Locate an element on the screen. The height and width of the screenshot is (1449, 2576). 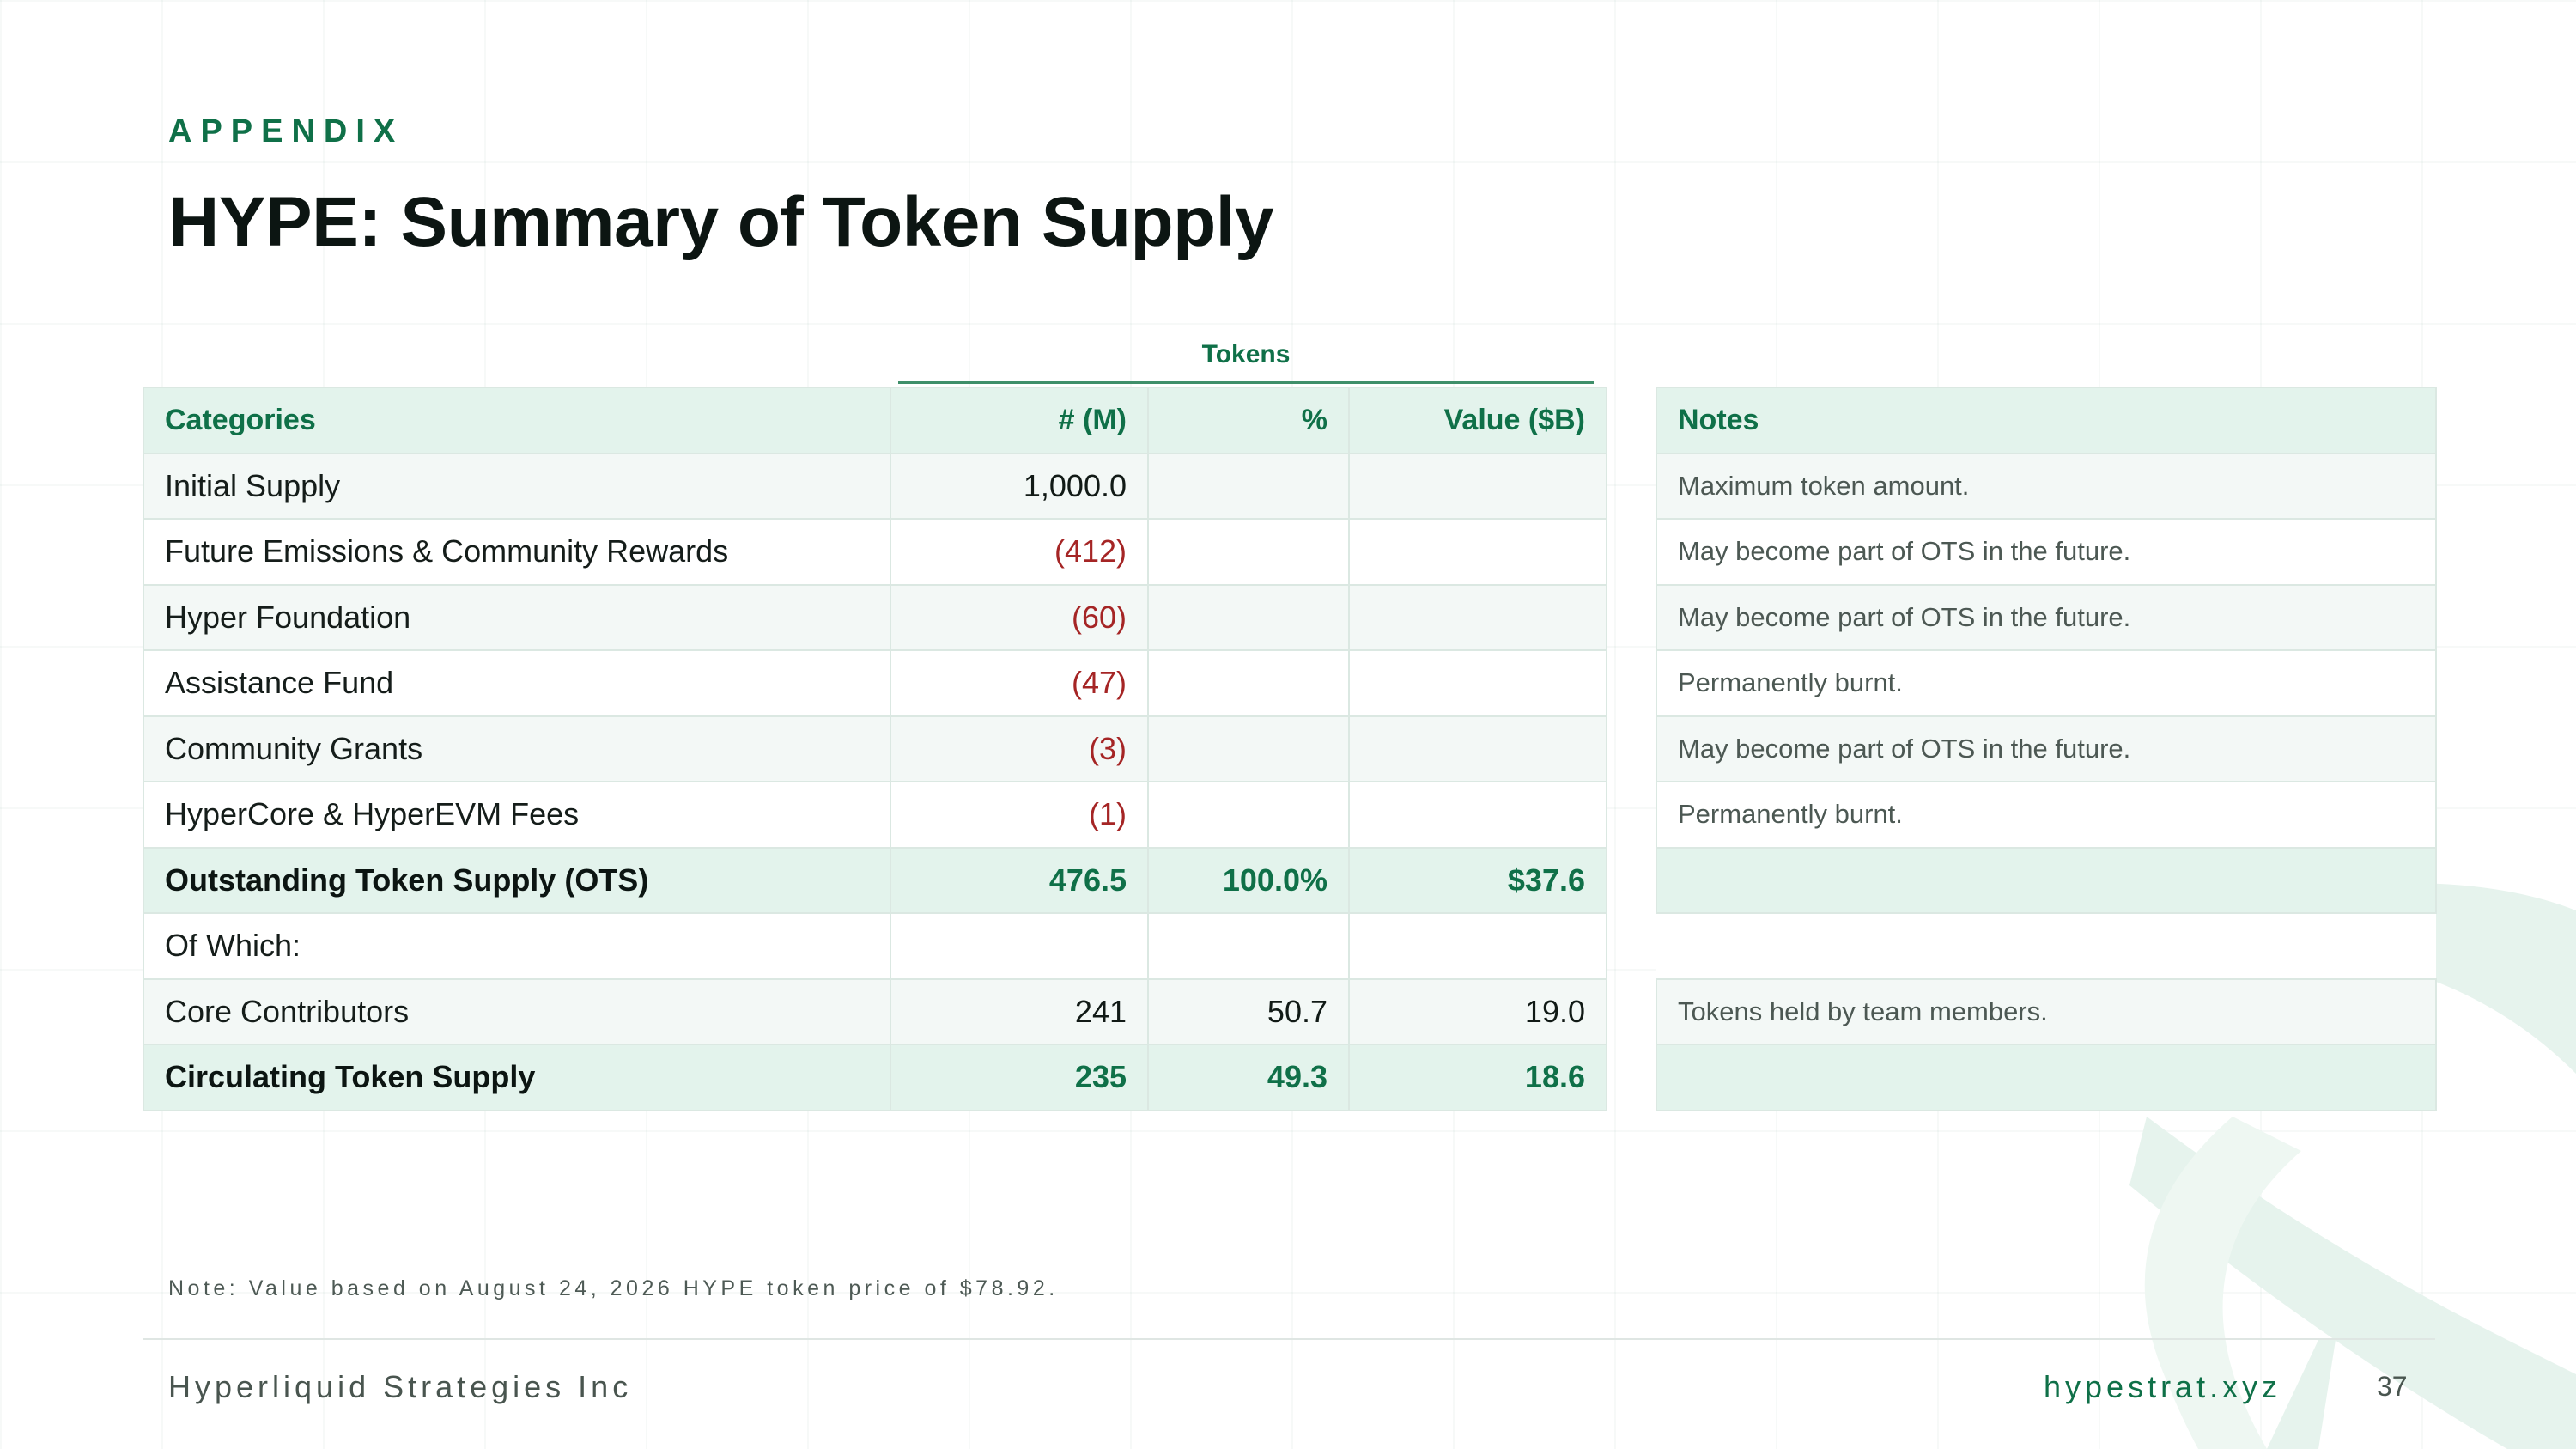
row-category: Circulating Token Supply is located at coordinates (517, 1077).